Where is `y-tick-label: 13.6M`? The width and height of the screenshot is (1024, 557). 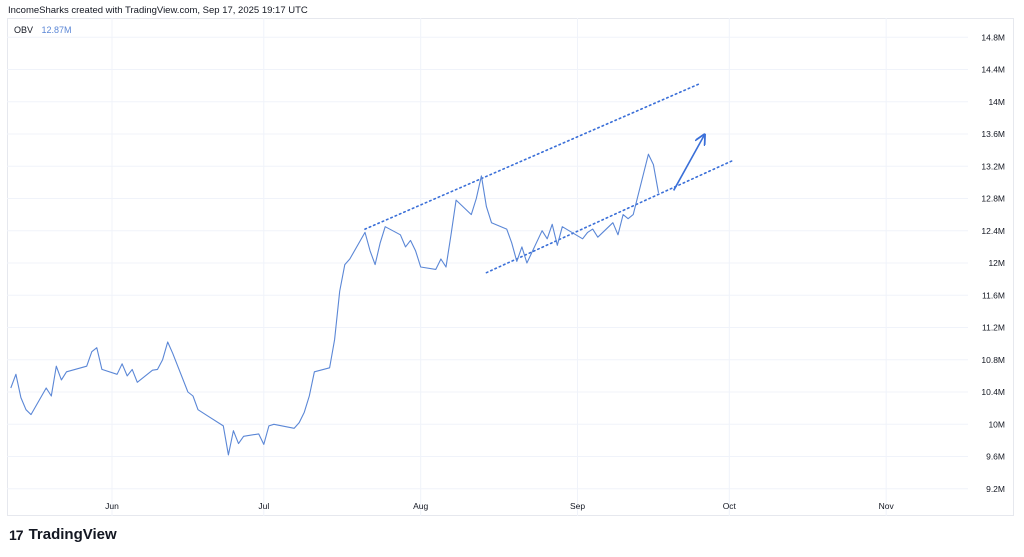 y-tick-label: 13.6M is located at coordinates (993, 134).